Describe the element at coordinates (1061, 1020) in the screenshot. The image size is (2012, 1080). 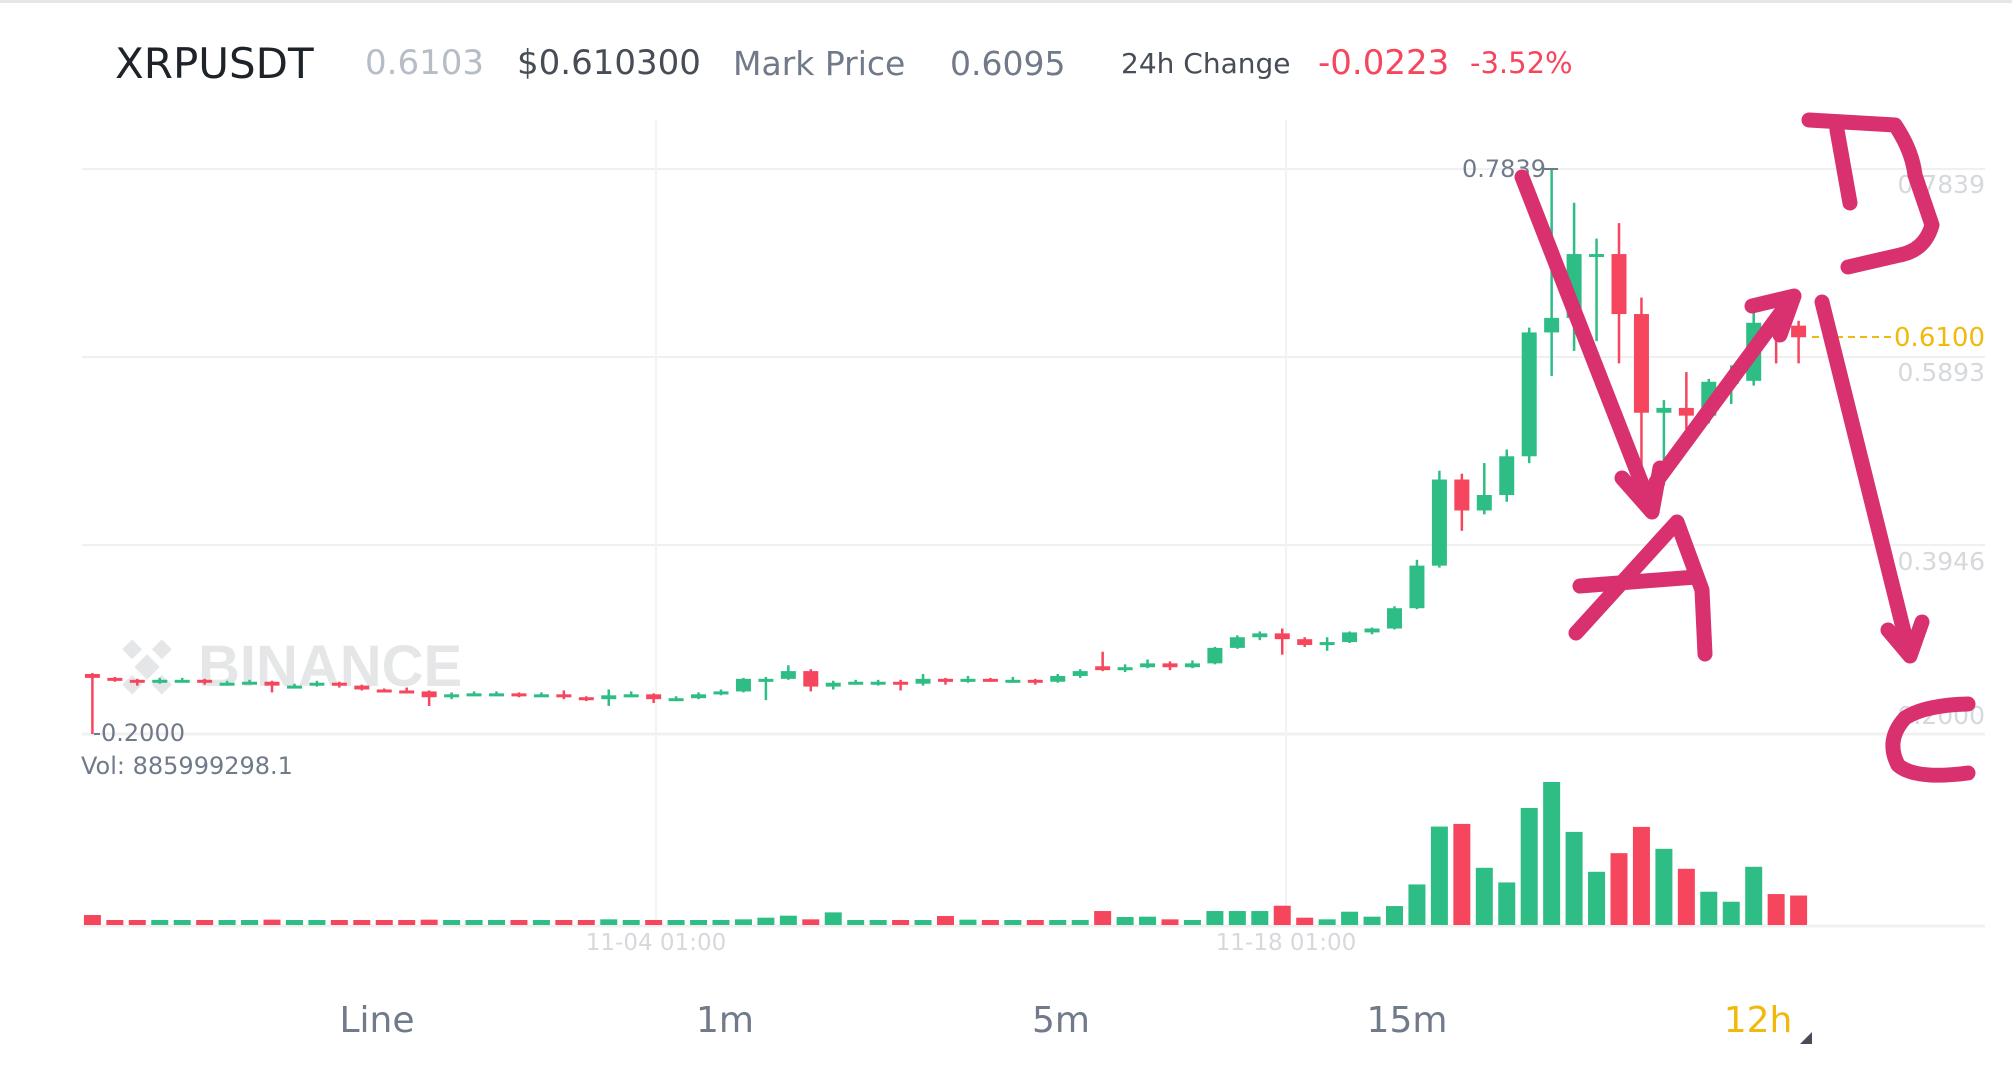
I see `tab-5m: 5m` at that location.